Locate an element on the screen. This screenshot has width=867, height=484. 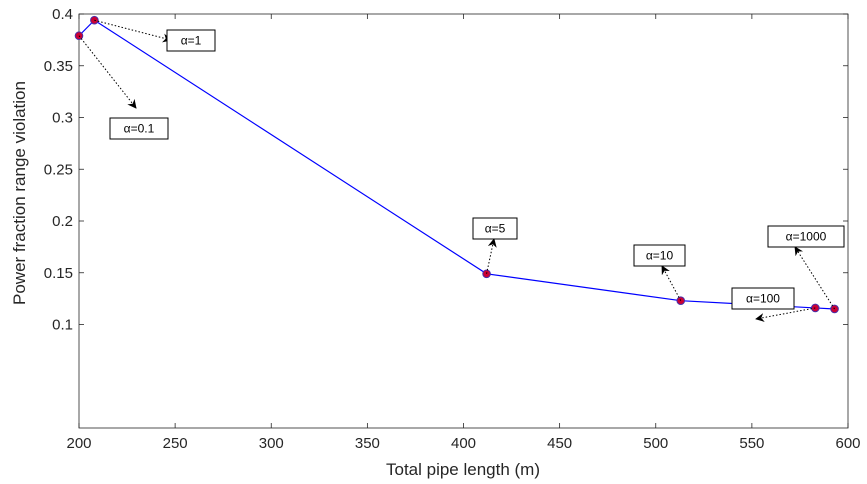
y-axis-label: Power fraction range violation is located at coordinates (19, 193).